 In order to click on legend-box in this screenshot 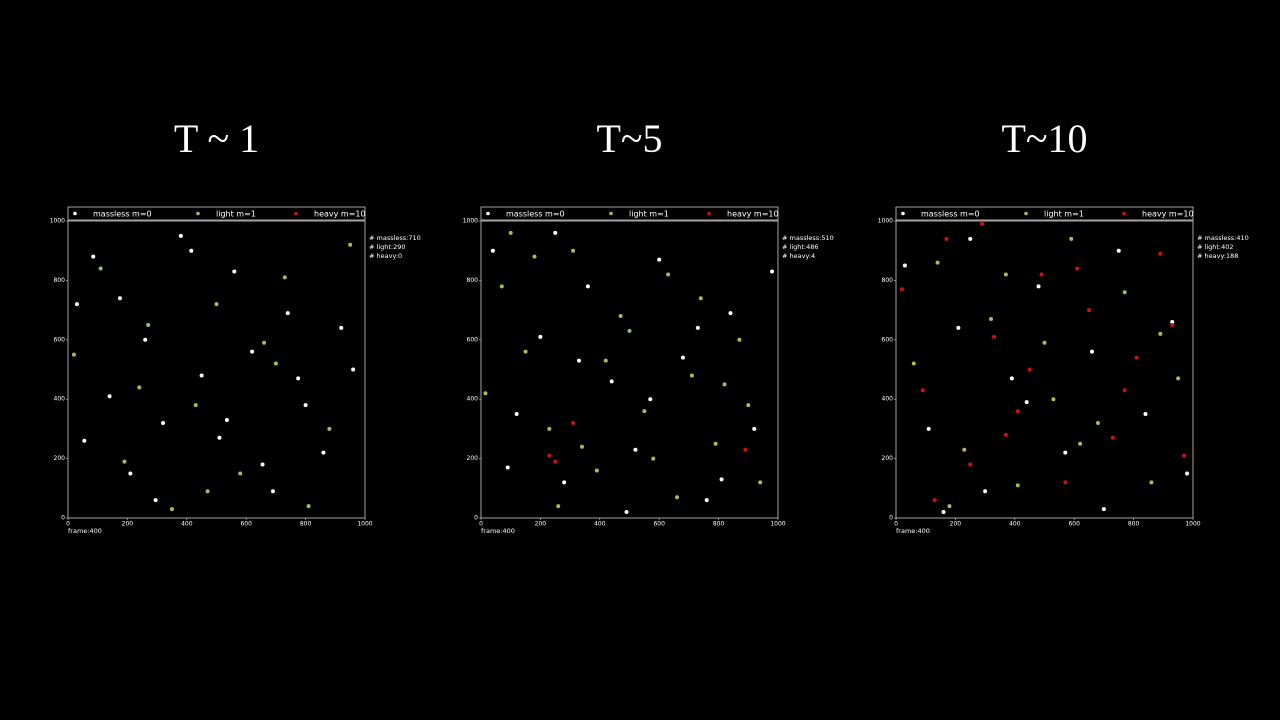, I will do `click(629, 213)`.